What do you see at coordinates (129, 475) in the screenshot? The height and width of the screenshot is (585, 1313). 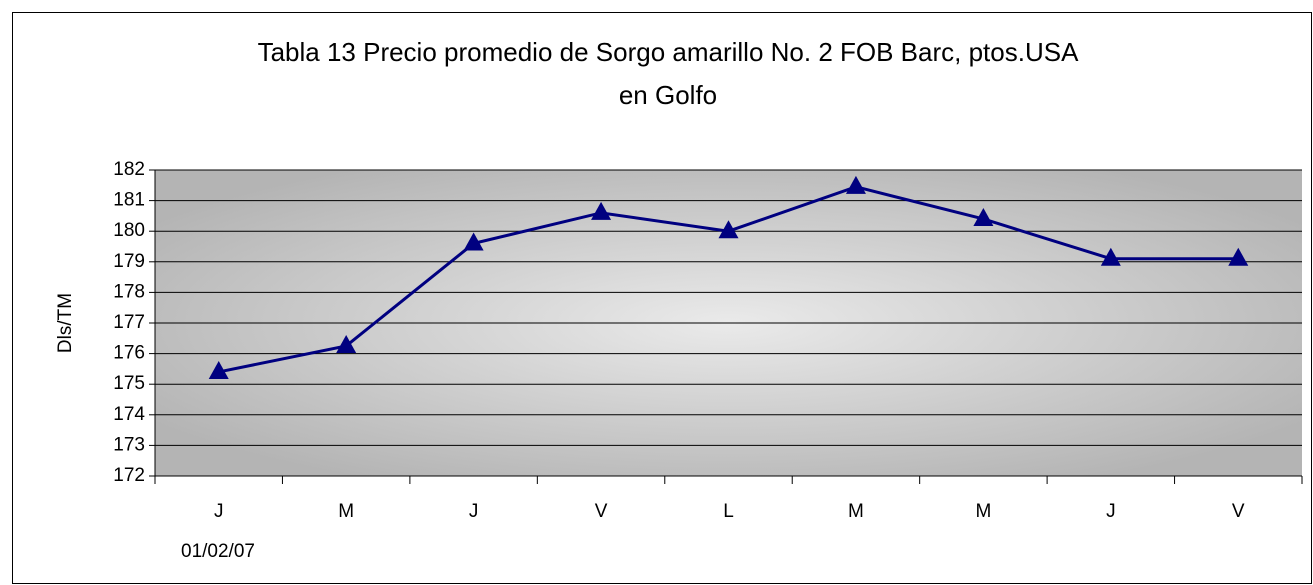 I see `y-tick-label: 172` at bounding box center [129, 475].